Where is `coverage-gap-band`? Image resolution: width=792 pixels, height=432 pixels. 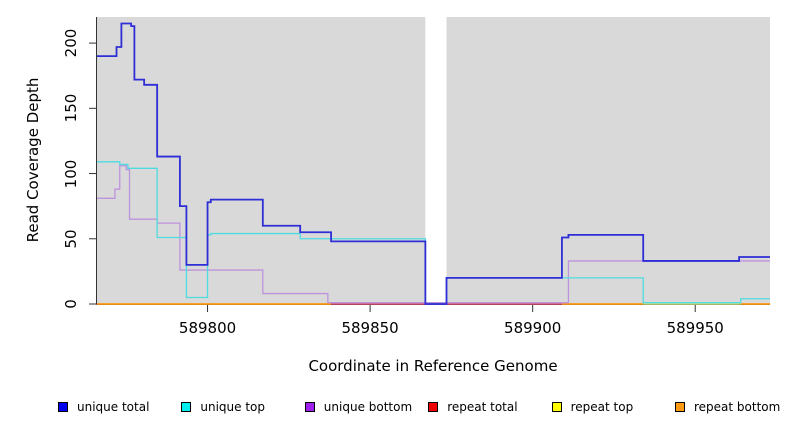
coverage-gap-band is located at coordinates (436, 160).